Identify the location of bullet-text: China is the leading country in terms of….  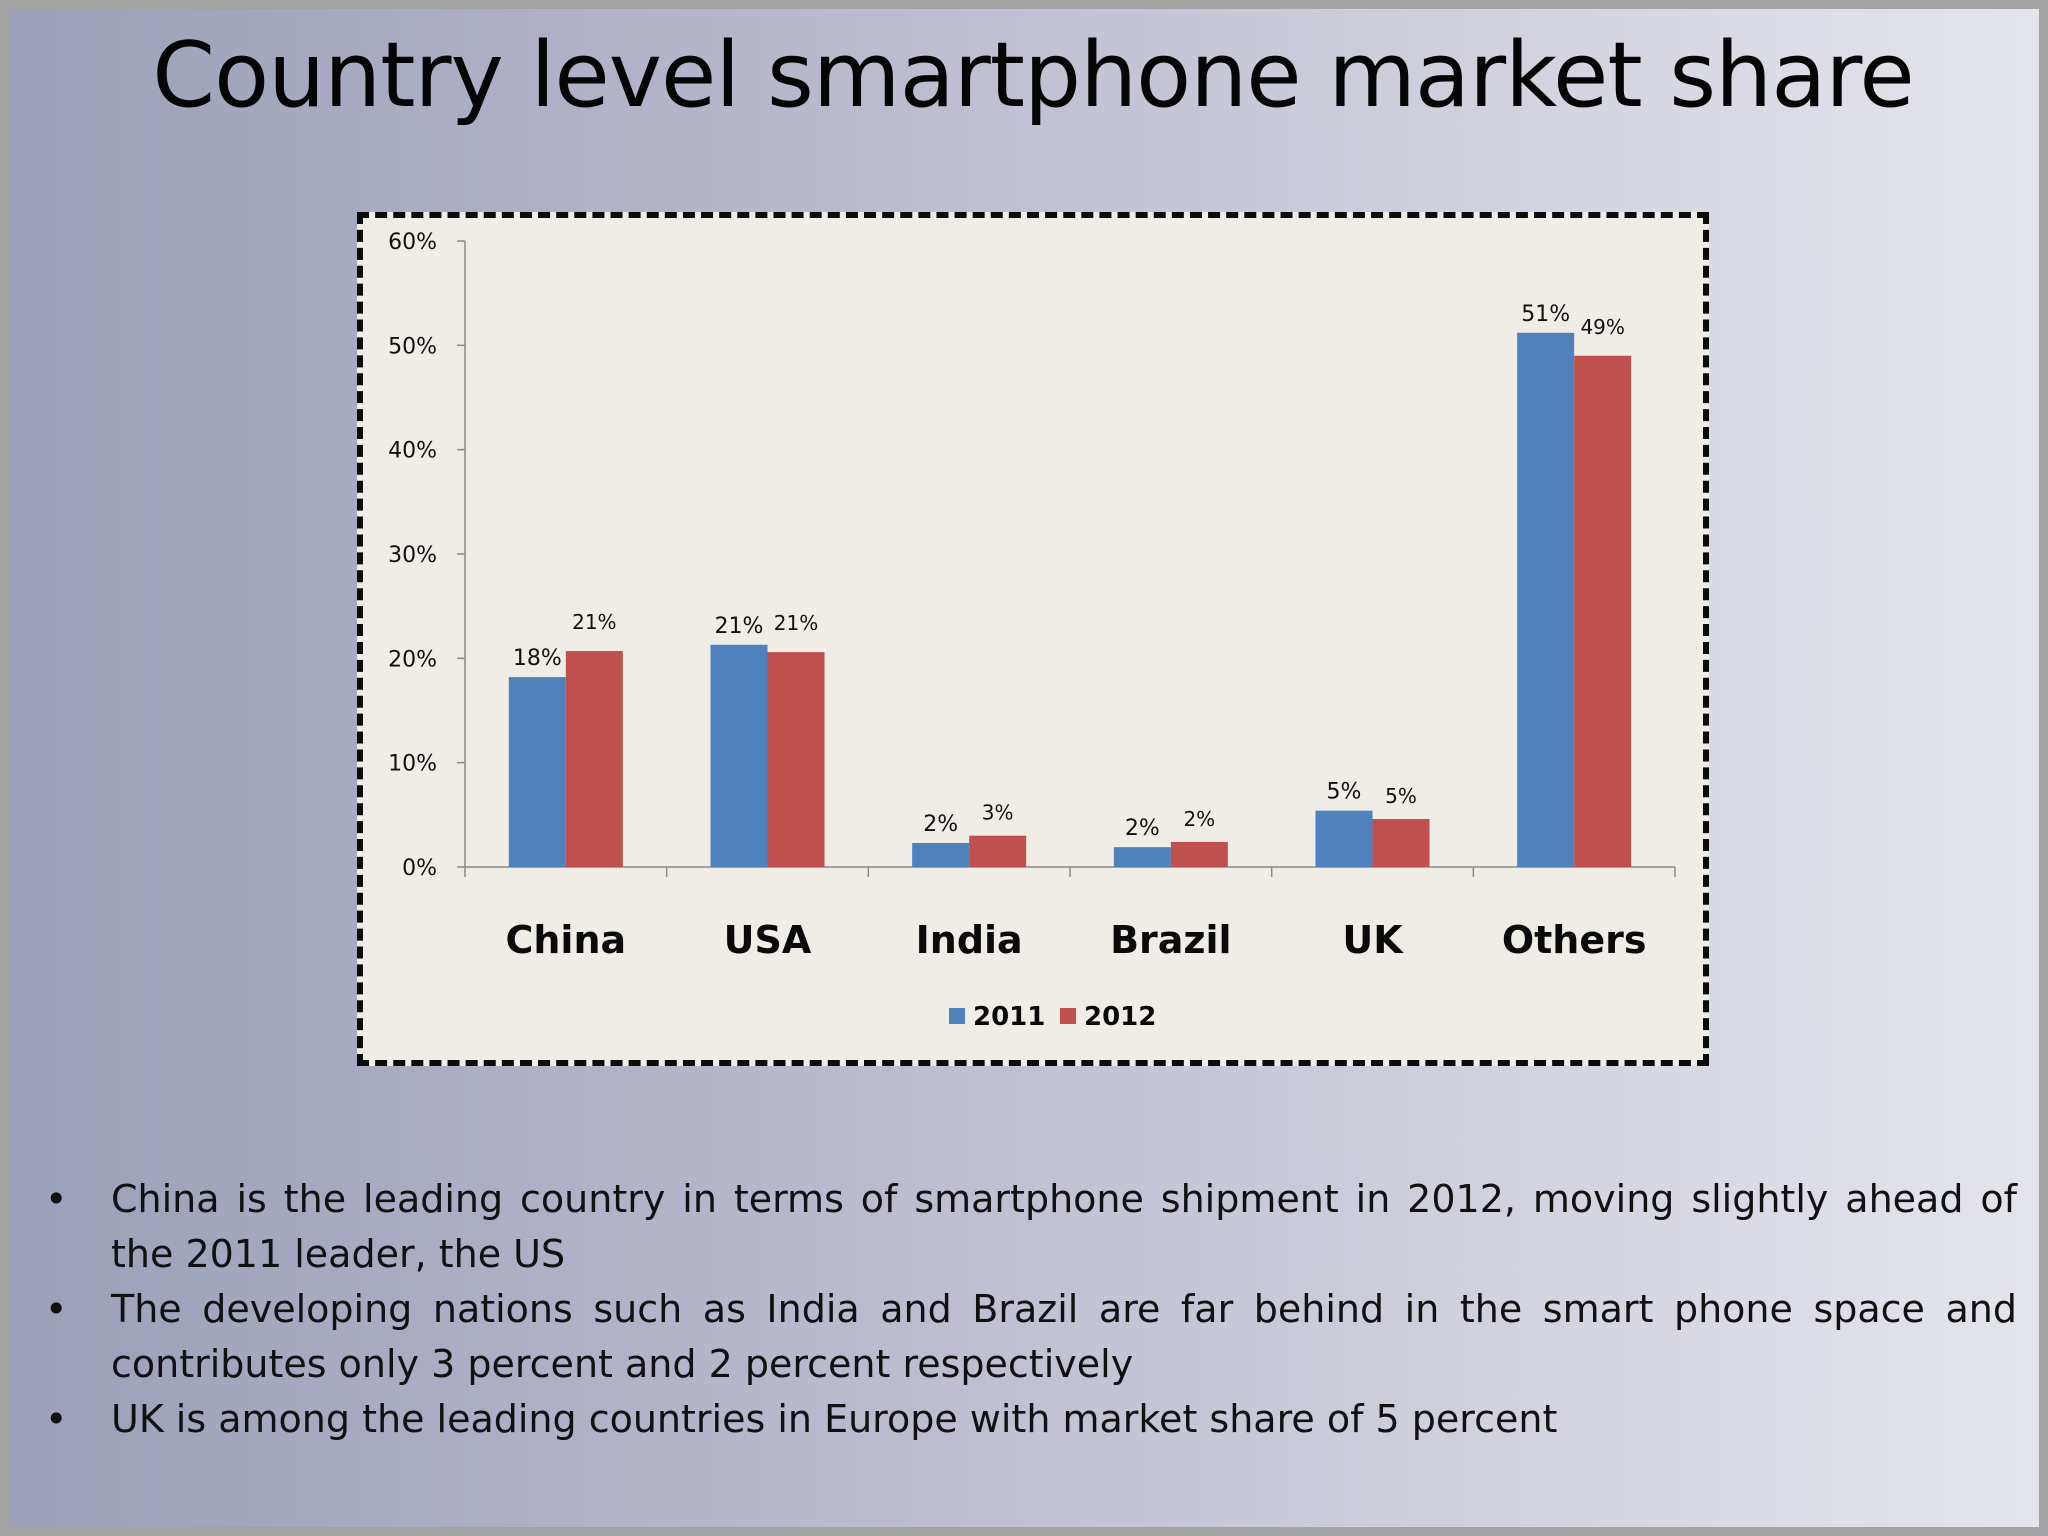
(1064, 1226).